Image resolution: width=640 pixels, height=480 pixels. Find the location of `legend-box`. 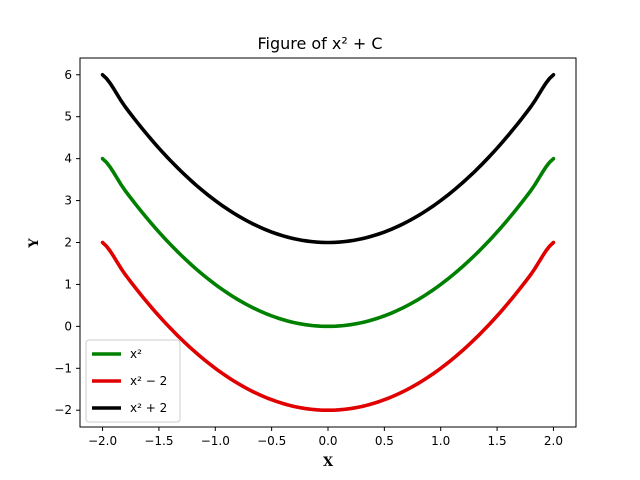

legend-box is located at coordinates (133, 381).